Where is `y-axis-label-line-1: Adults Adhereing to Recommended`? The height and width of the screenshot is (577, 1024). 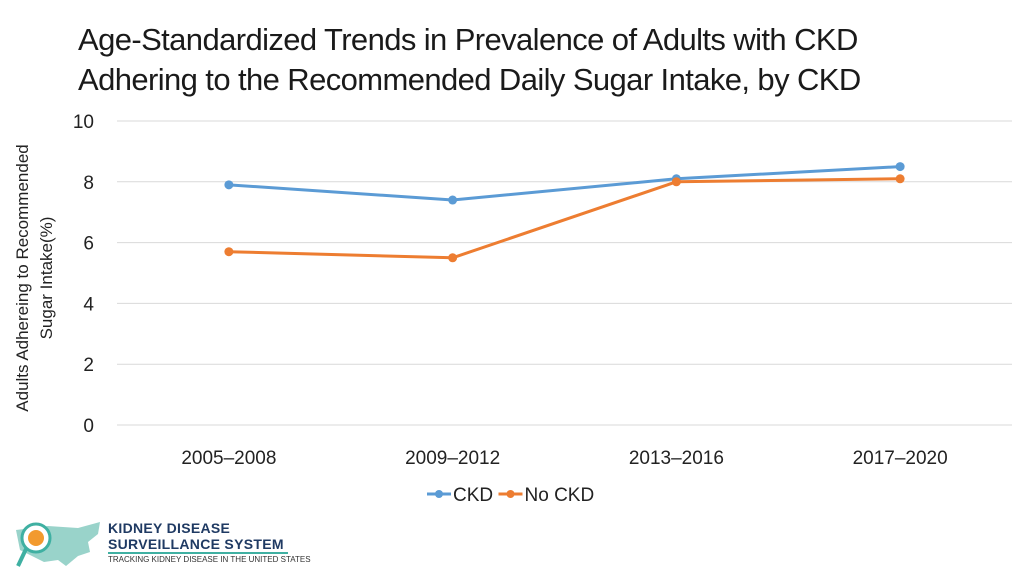
y-axis-label-line-1: Adults Adhereing to Recommended is located at coordinates (22, 277).